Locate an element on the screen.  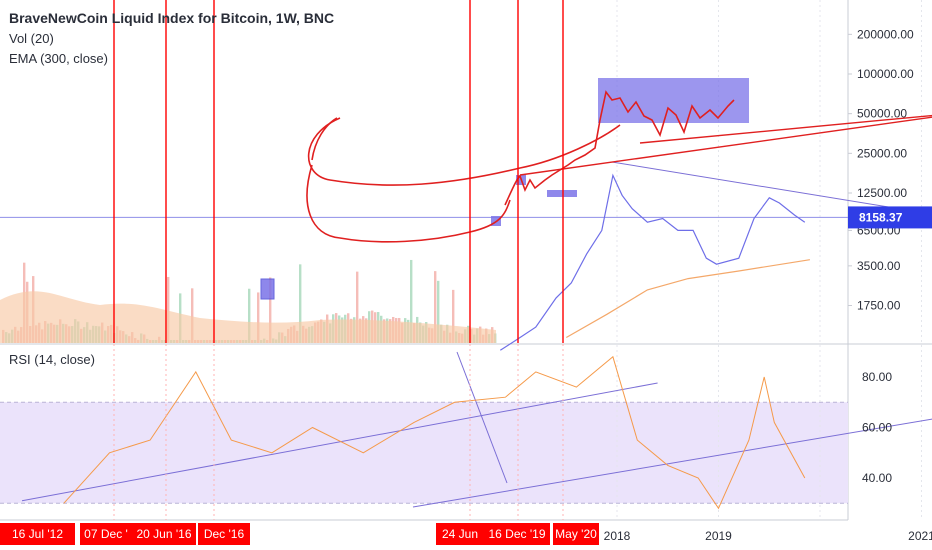
date-marker-label: May '20 is located at coordinates (576, 534).